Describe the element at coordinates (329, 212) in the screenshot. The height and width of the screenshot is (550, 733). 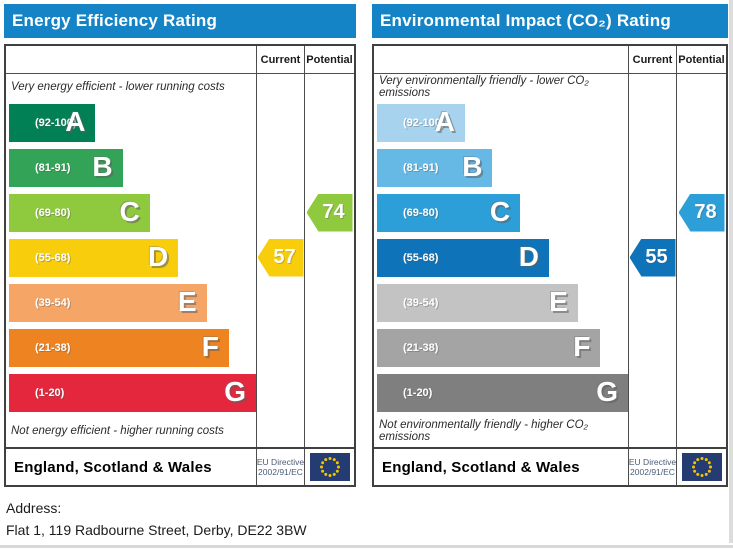
I see `potential-value-cell: 74` at that location.